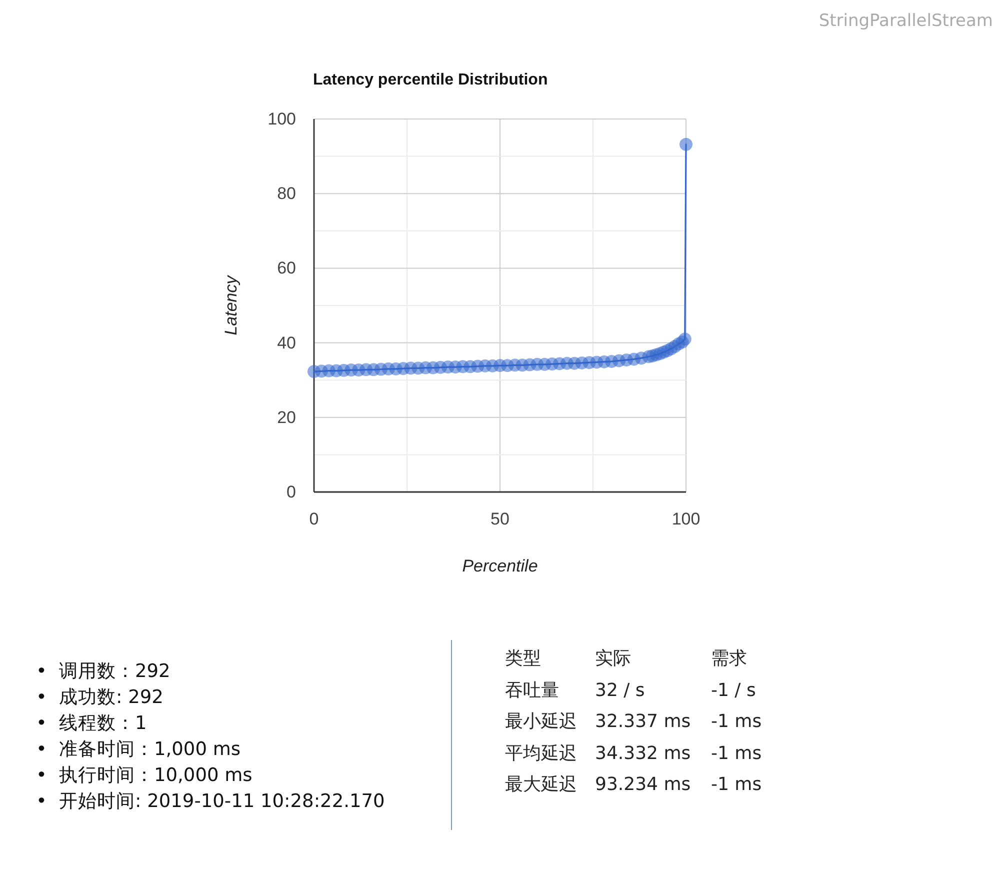  What do you see at coordinates (905, 21) in the screenshot?
I see `text: StringParallelStream` at bounding box center [905, 21].